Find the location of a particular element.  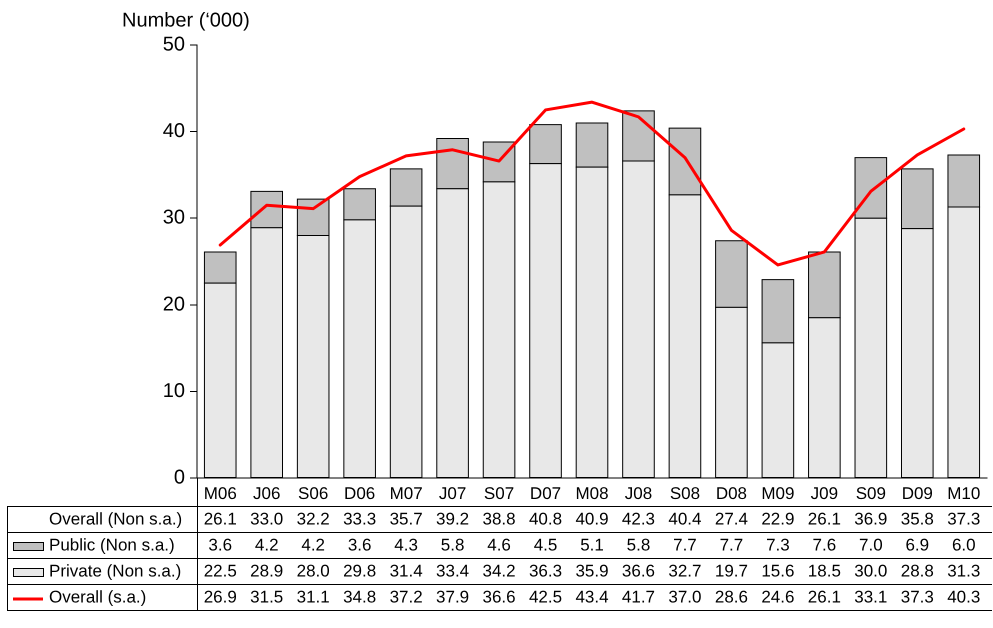

x-tick-label: M10 is located at coordinates (963, 493).